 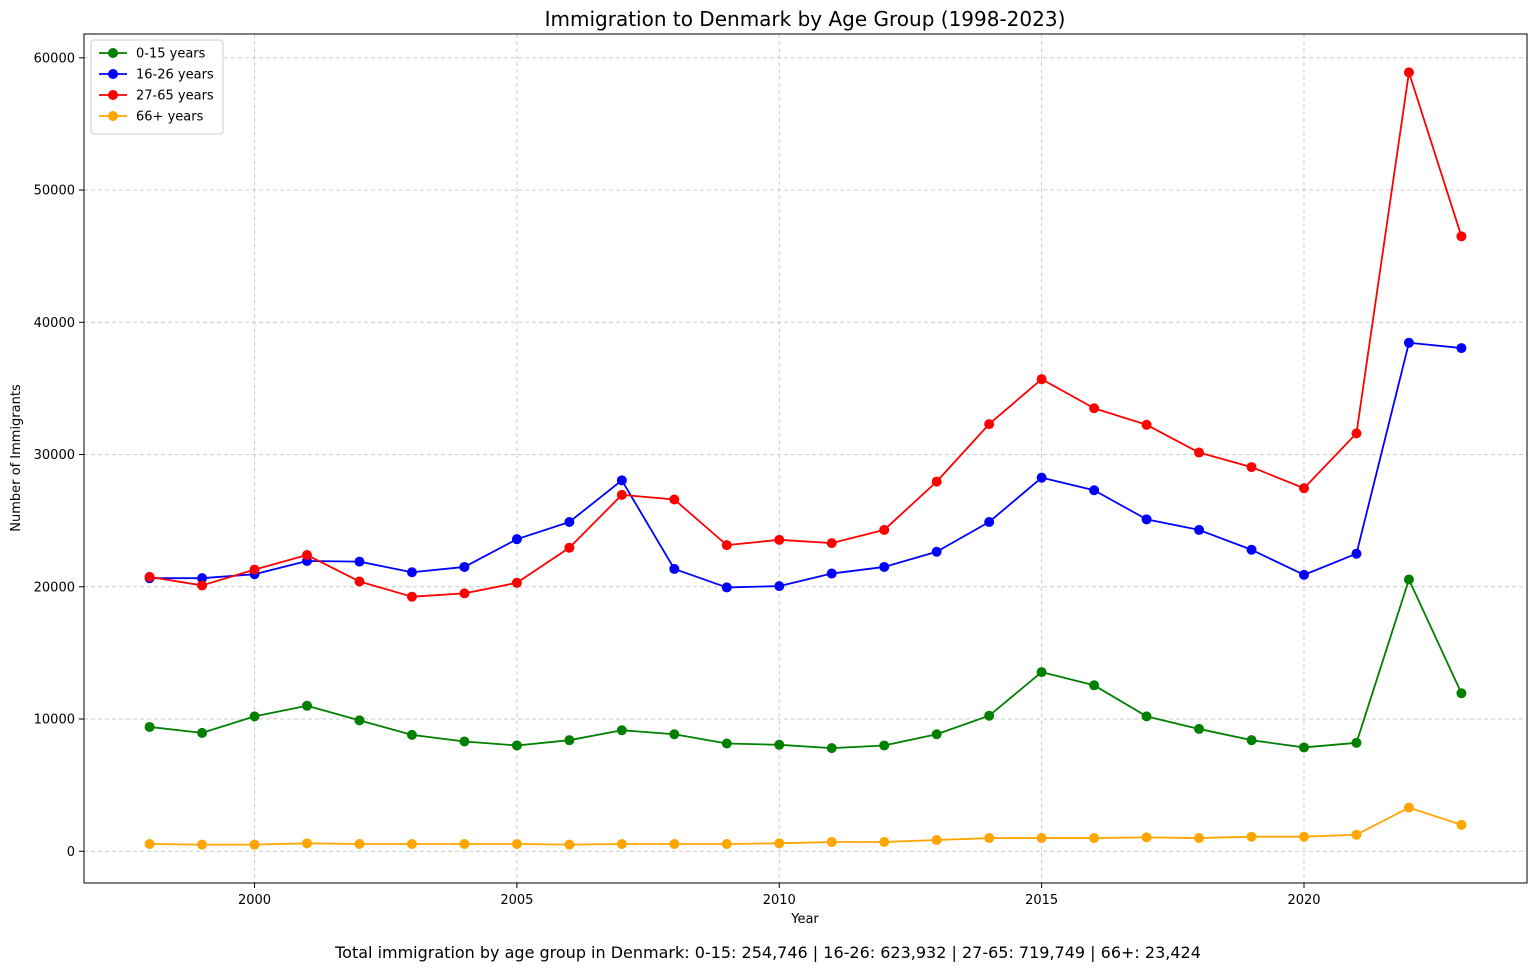 I want to click on y-tick-label: 40000, so click(x=54, y=323).